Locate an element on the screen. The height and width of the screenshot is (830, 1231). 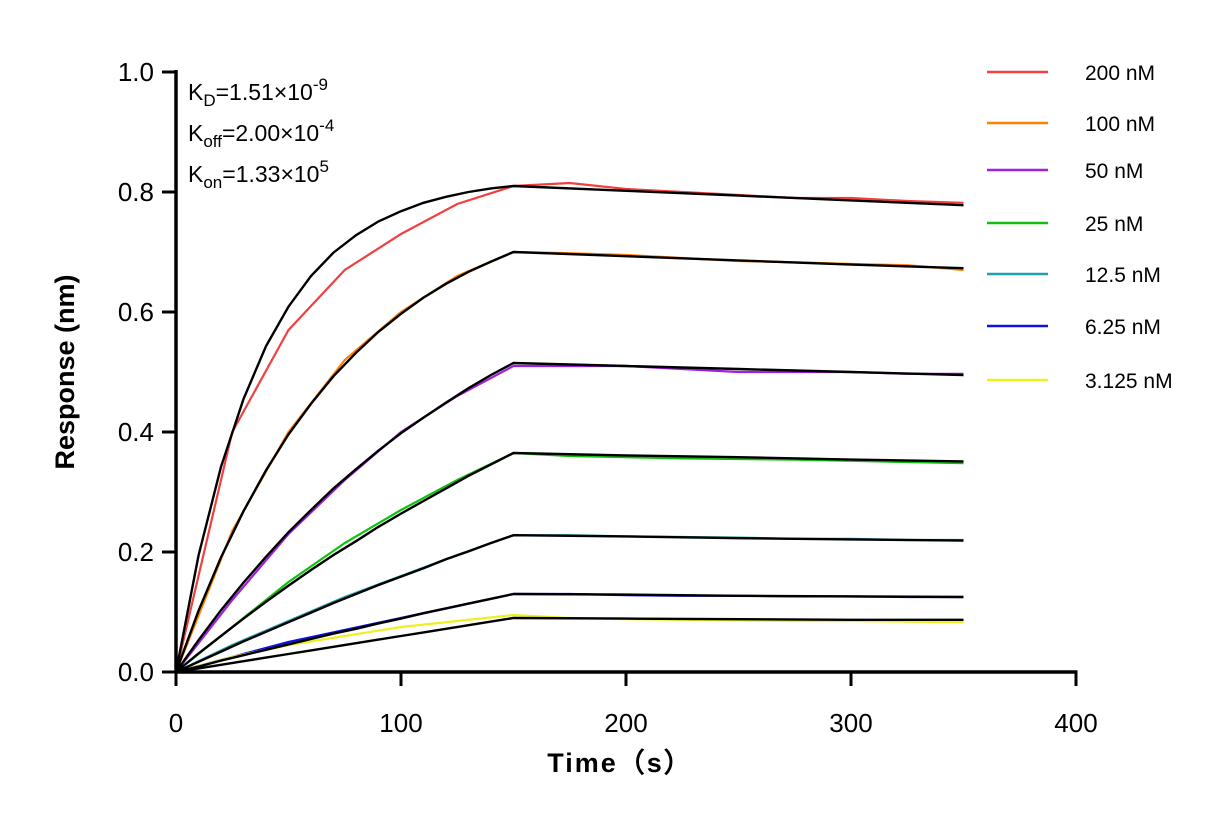
data-series-12.5-nM is located at coordinates (570, 603).